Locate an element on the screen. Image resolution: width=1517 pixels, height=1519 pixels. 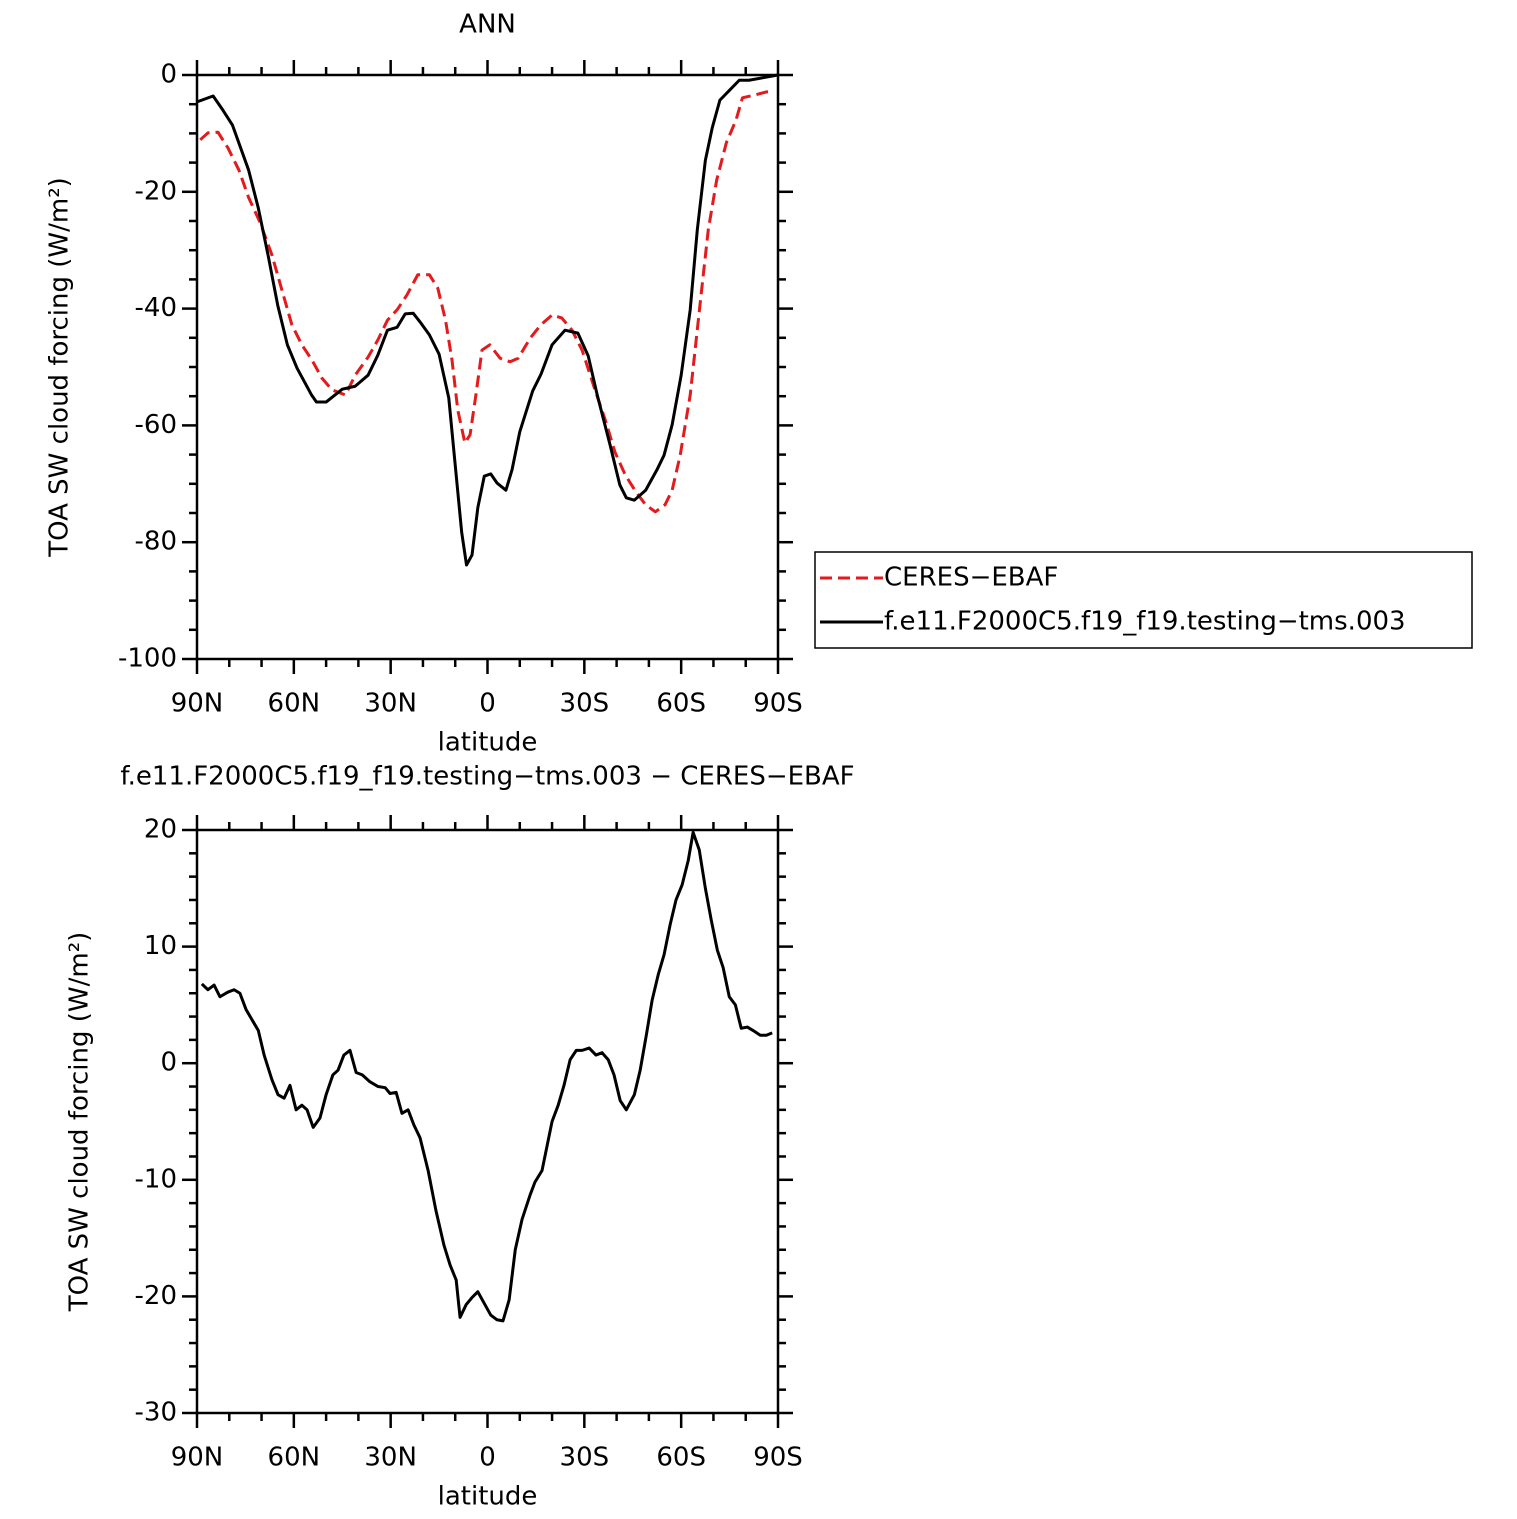
y-tick-label: -10 is located at coordinates (156, 1179).